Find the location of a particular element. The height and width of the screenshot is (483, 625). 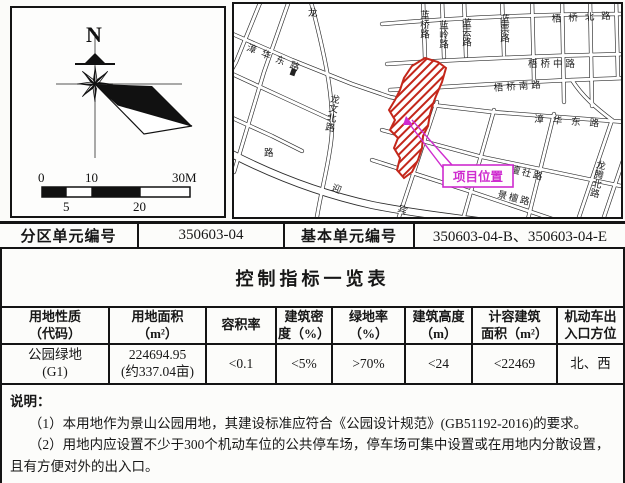

value-building-height: <24 is located at coordinates (439, 364).